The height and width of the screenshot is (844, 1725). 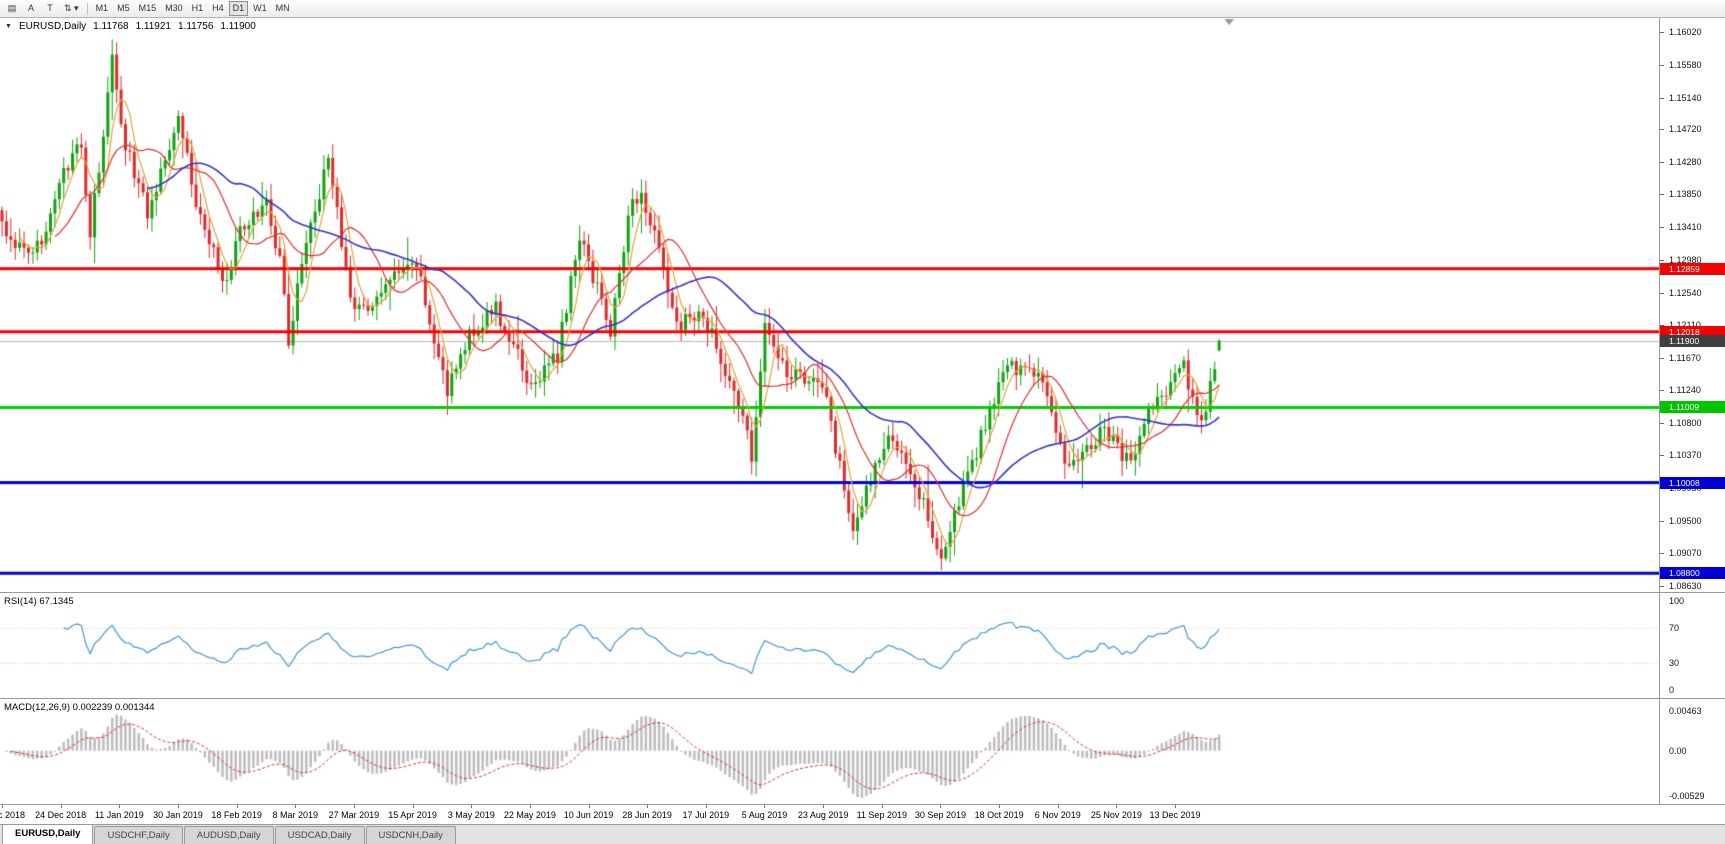 What do you see at coordinates (61, 815) in the screenshot?
I see `date-axis-label: 24 Dec 2018` at bounding box center [61, 815].